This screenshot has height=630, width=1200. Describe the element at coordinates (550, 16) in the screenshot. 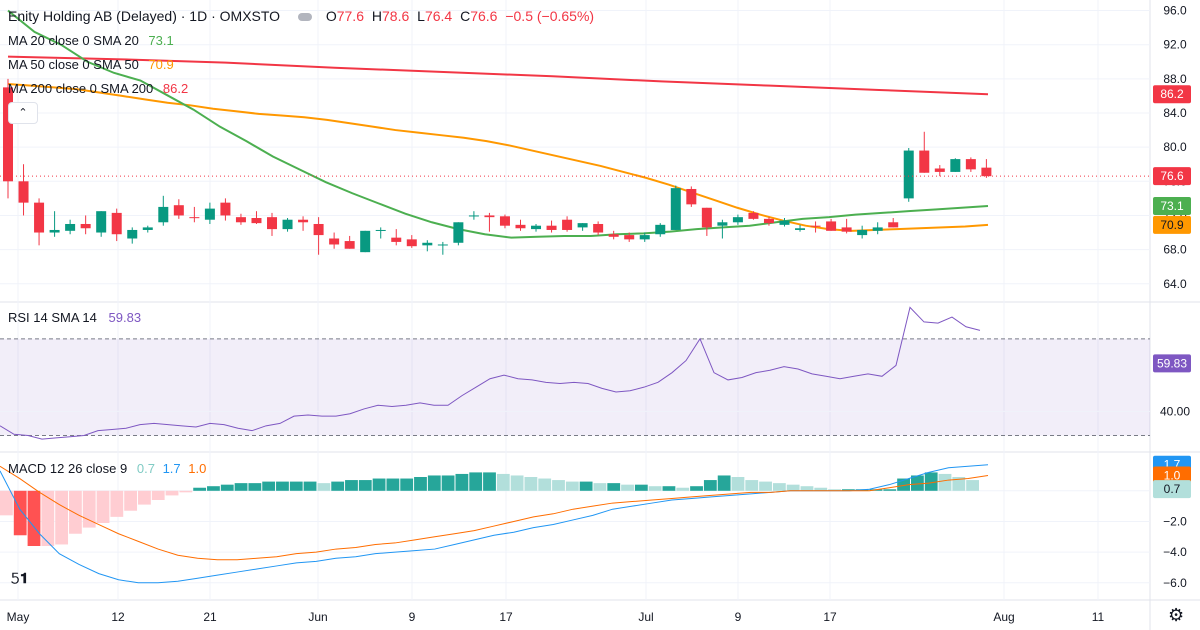

I see `change-value: −0.5 (−0.65%)` at that location.